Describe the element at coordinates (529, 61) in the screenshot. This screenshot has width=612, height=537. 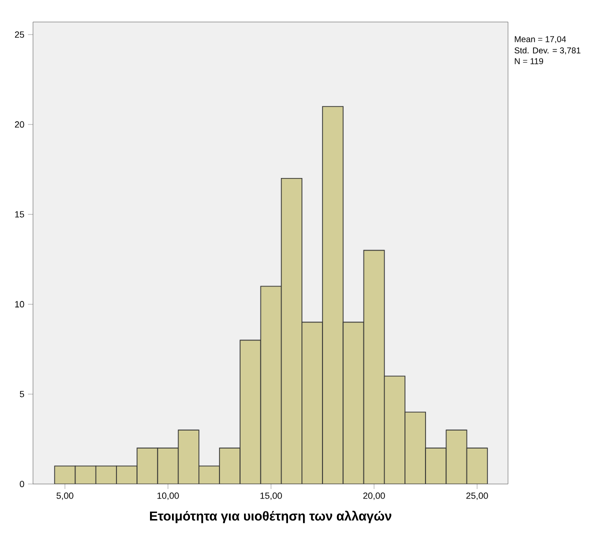
I see `text: N = 119` at that location.